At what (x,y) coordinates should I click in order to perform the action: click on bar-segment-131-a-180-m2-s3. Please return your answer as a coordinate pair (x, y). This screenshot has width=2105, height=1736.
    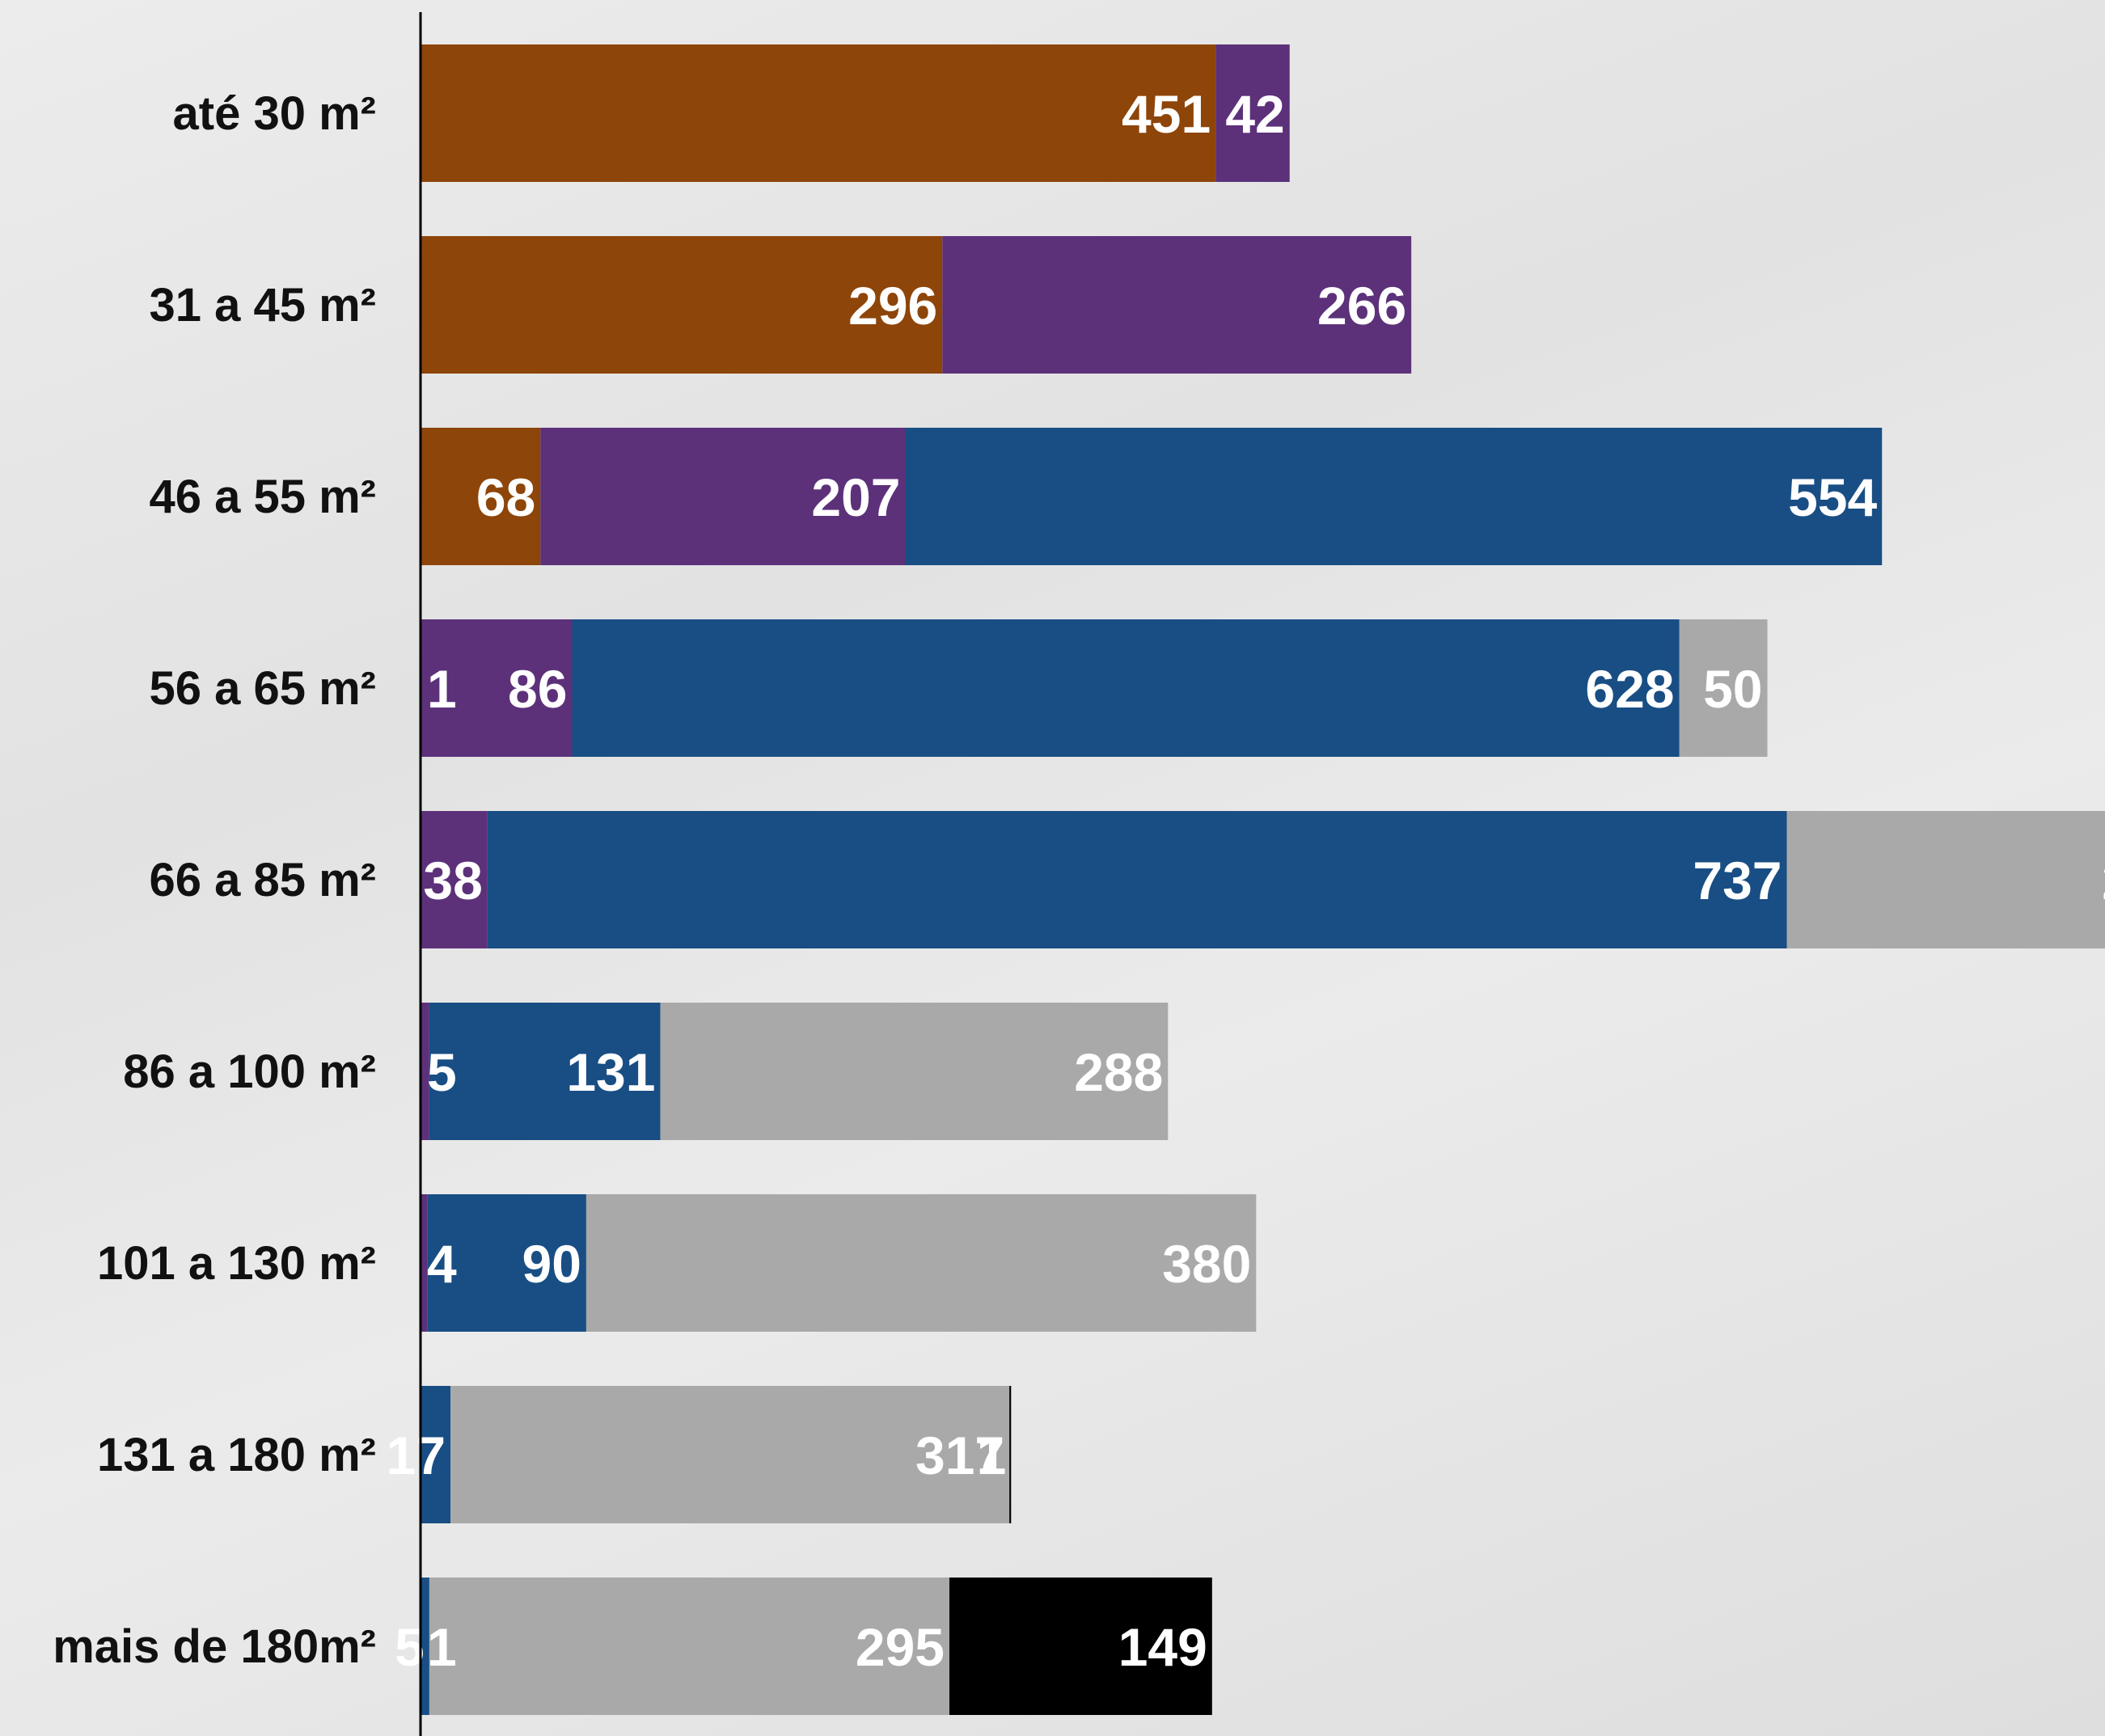
    Looking at the image, I should click on (730, 1454).